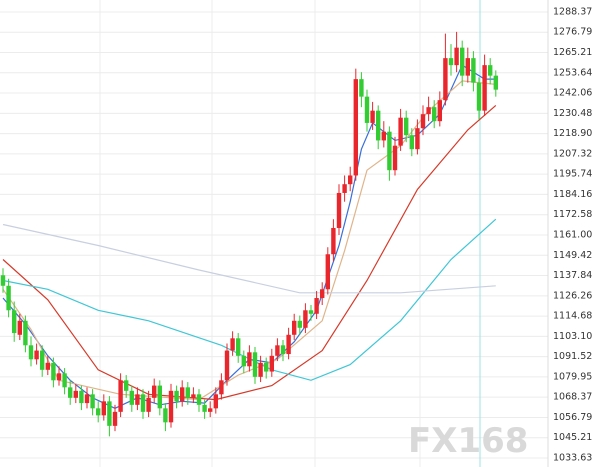 This screenshot has height=467, width=600. Describe the element at coordinates (572, 174) in the screenshot. I see `y-tick-label: 1195.74` at that location.